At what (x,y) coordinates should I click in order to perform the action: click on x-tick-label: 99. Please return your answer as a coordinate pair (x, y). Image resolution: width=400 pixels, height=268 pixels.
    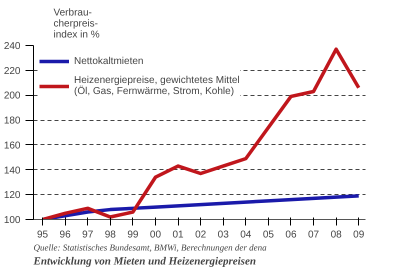
    Looking at the image, I should click on (133, 235).